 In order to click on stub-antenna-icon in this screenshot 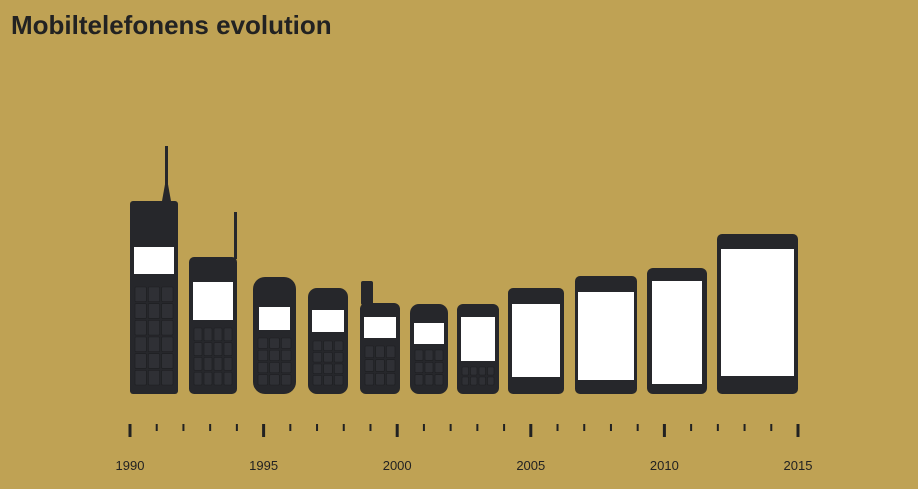, I will do `click(367, 293)`.